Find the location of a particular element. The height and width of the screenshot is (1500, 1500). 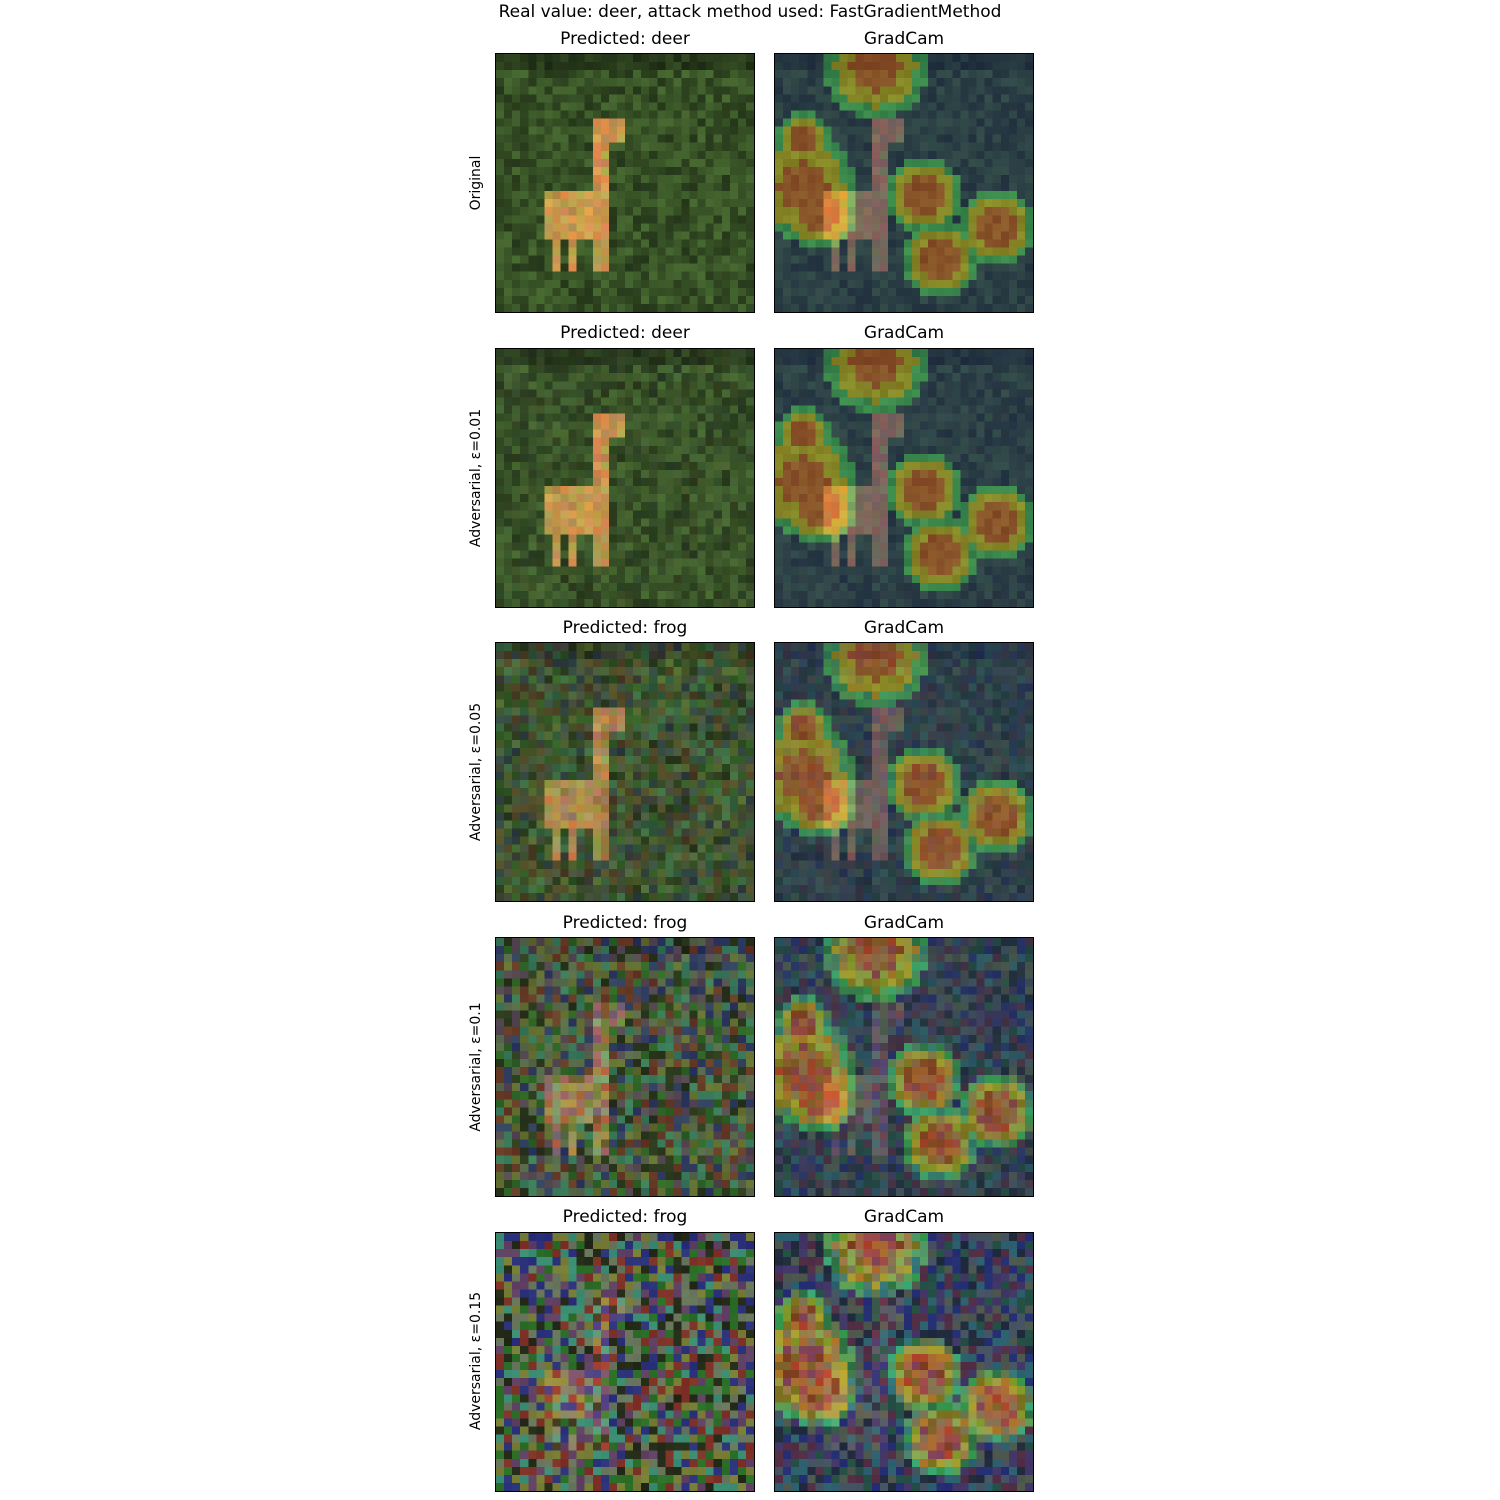

gradcam-panel-eps-0.01 is located at coordinates (904, 478).